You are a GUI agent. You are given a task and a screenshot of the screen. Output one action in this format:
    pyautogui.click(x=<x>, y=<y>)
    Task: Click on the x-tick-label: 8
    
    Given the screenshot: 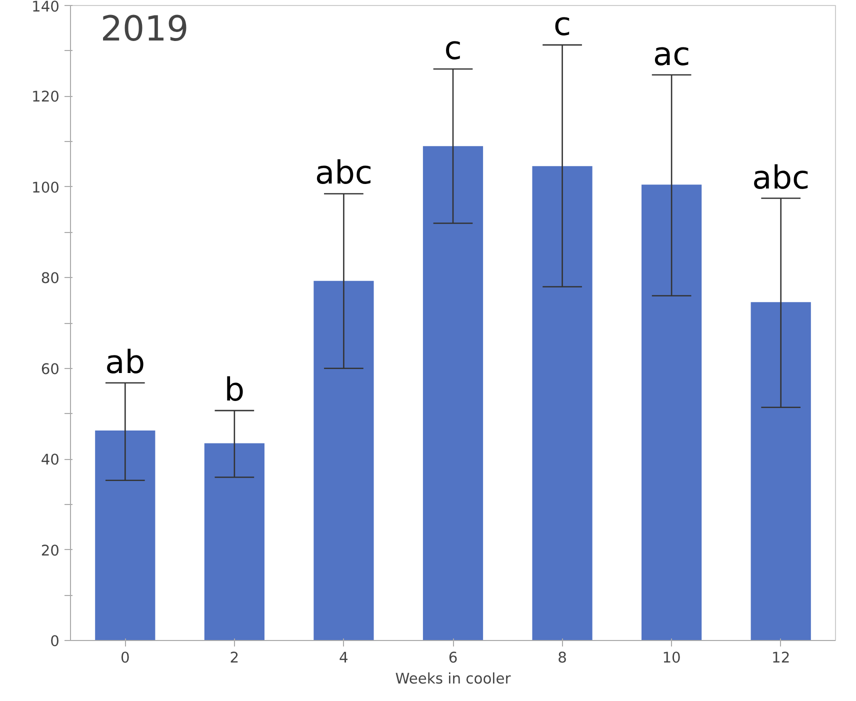 What is the action you would take?
    pyautogui.click(x=562, y=658)
    